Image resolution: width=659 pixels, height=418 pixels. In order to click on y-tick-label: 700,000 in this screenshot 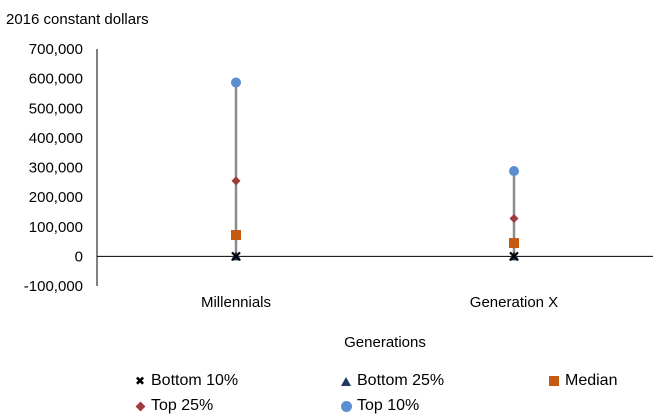, I will do `click(56, 49)`.